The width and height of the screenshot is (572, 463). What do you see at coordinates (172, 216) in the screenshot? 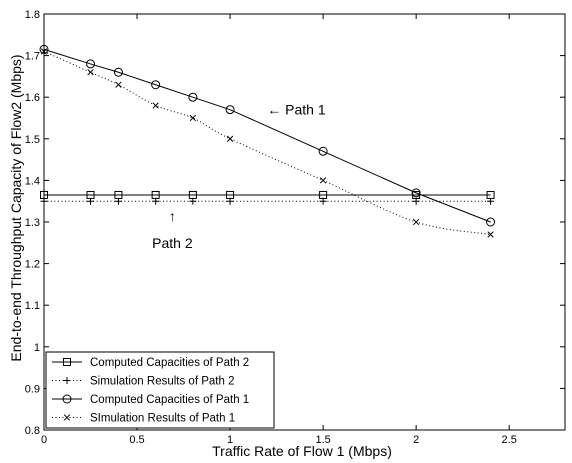
I see `annotation-text: ↑` at bounding box center [172, 216].